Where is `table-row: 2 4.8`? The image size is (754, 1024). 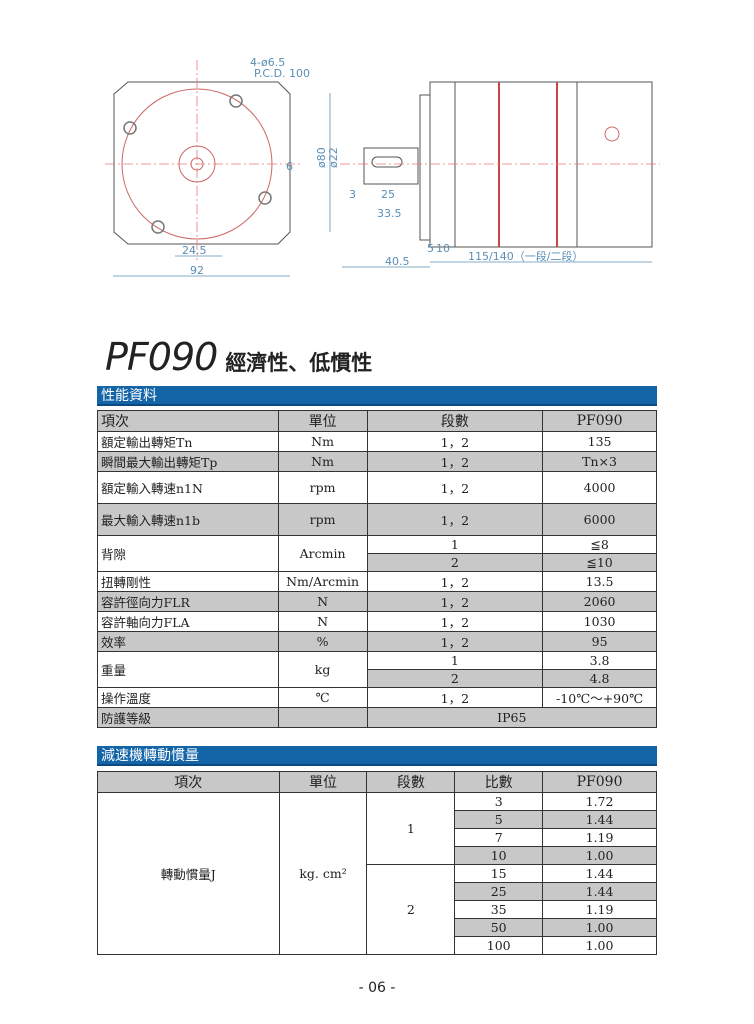
table-row: 2 4.8 is located at coordinates (377, 678).